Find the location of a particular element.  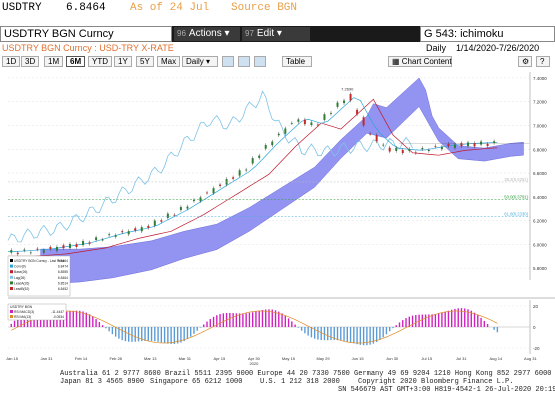

x-axis-tick-label: May 15 is located at coordinates (289, 358).